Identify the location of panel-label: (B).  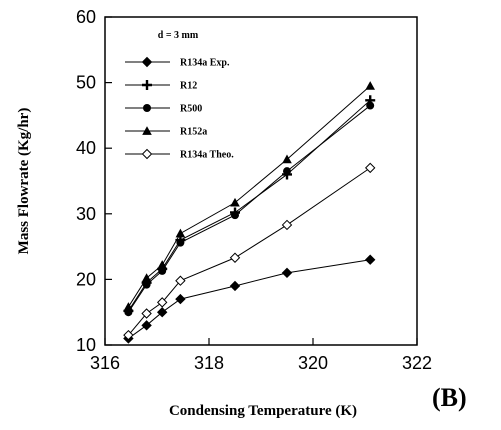
(449, 397).